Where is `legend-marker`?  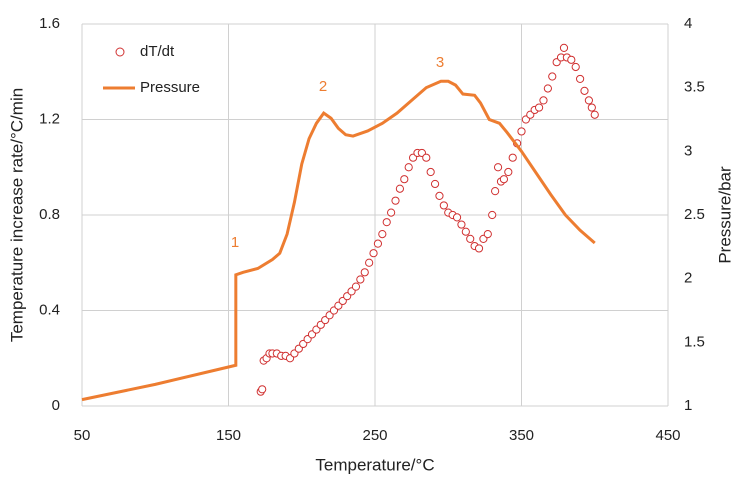
legend-marker is located at coordinates (120, 52).